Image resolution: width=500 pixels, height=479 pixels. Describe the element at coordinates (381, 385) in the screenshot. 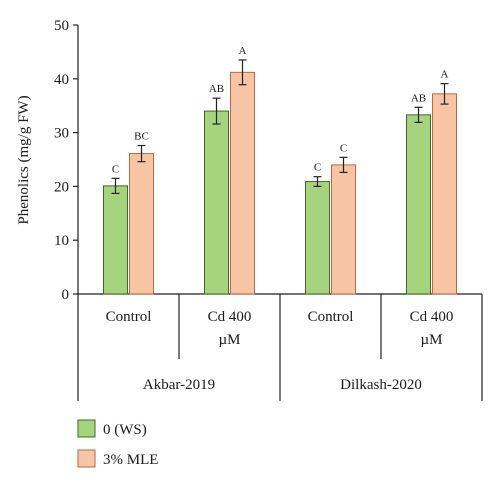

I see `group-label: Dilkash-2020` at that location.